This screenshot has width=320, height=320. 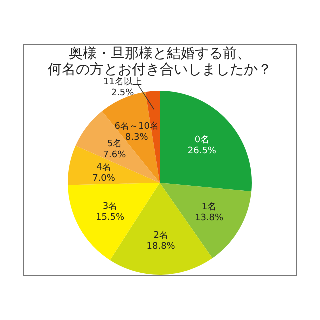 What do you see at coordinates (161, 236) in the screenshot?
I see `slice-label: 2名` at bounding box center [161, 236].